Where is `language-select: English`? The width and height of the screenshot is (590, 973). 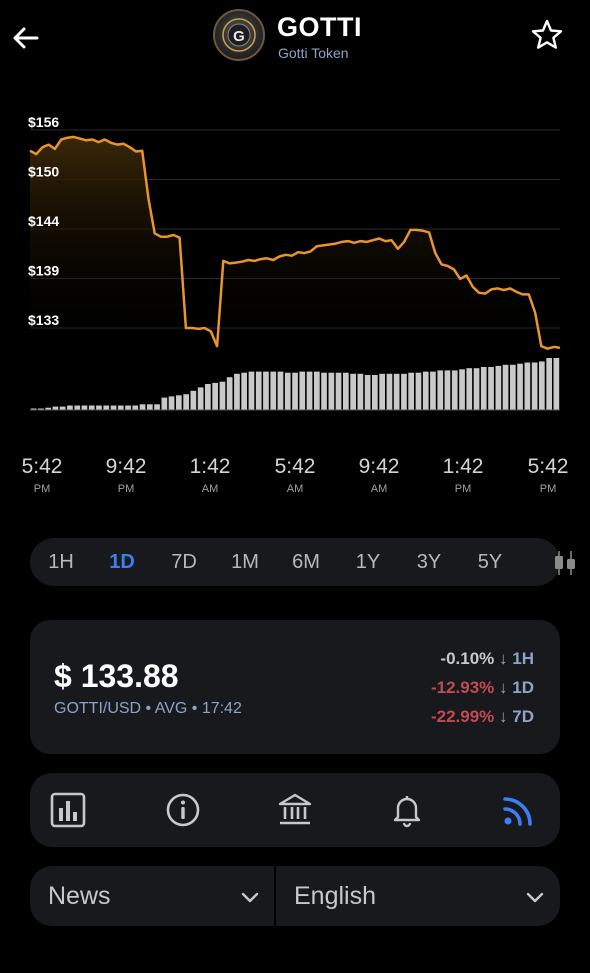 language-select: English is located at coordinates (418, 896).